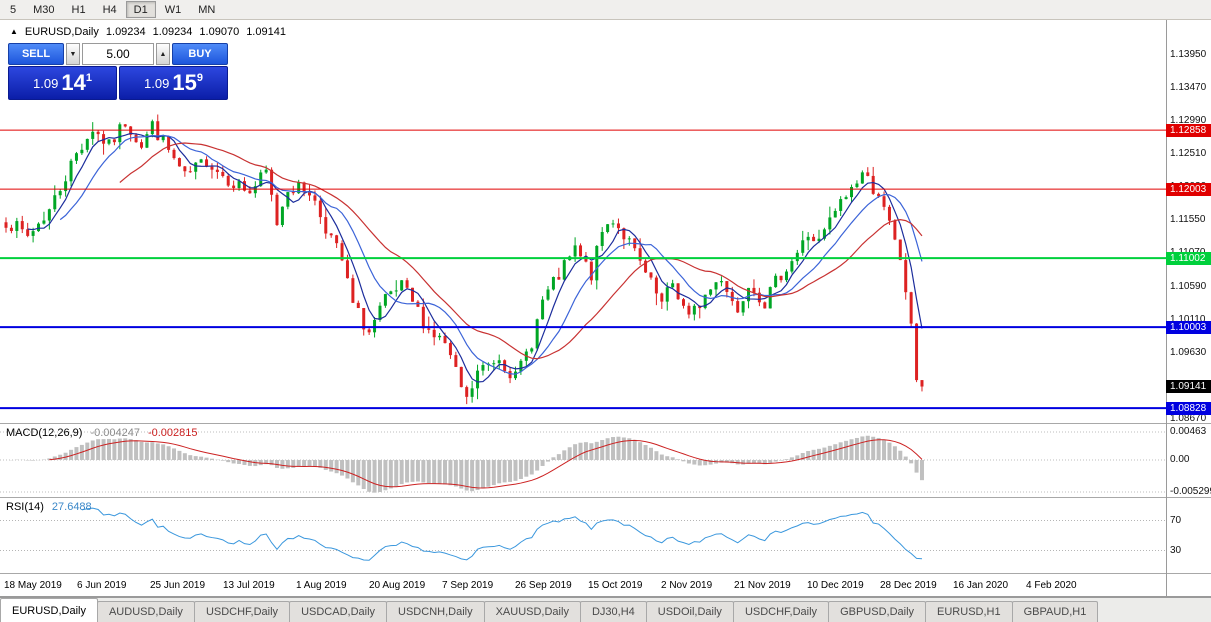 This screenshot has width=1211, height=622. What do you see at coordinates (397, 585) in the screenshot?
I see `date-label: 20 Aug 2019` at bounding box center [397, 585].